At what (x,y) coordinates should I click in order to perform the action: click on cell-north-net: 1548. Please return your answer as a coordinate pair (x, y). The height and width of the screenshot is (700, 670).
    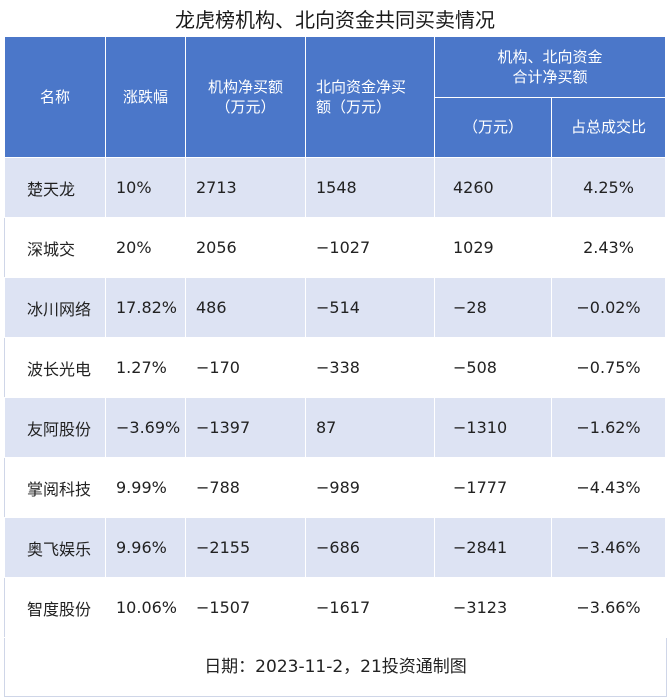
    Looking at the image, I should click on (370, 187).